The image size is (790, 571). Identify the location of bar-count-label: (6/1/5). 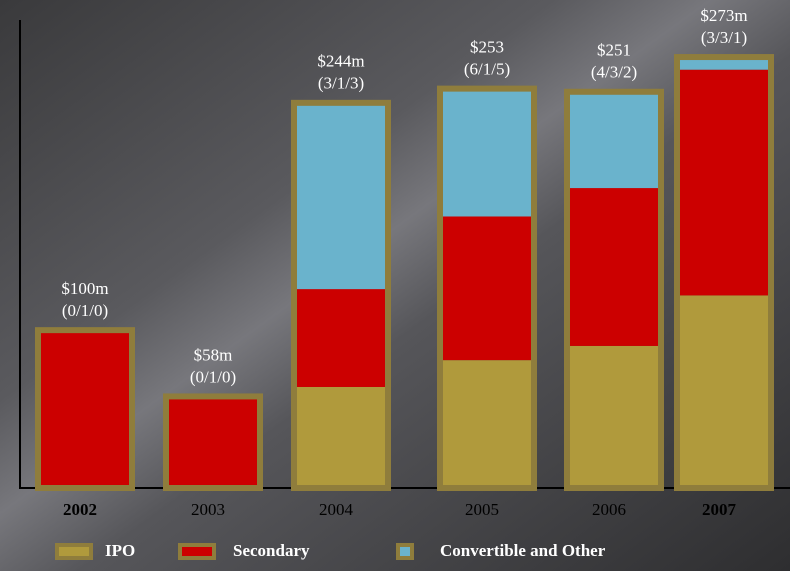
(487, 69).